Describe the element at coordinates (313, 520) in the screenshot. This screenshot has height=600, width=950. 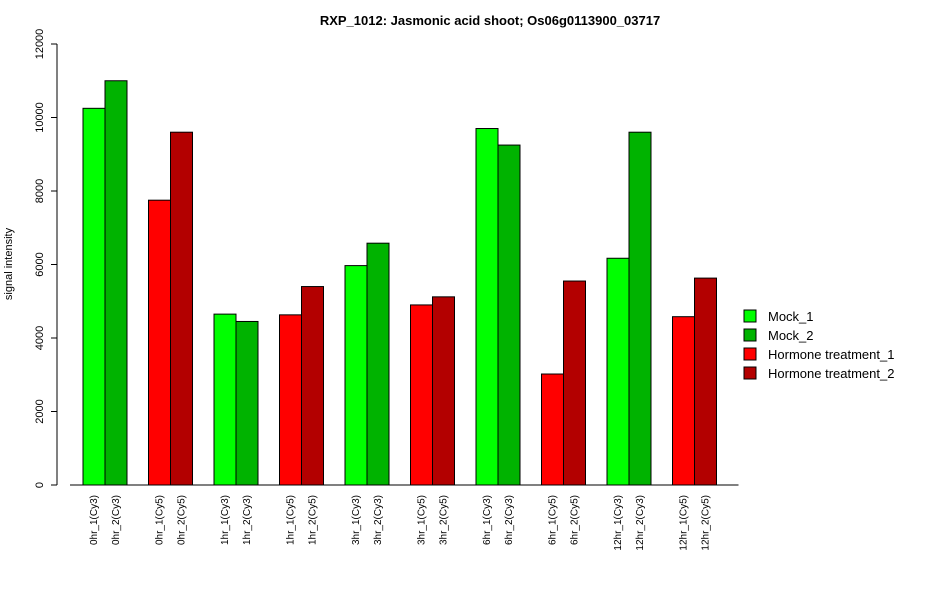
I see `x-tick-label: 1hr_2(Cy5)` at that location.